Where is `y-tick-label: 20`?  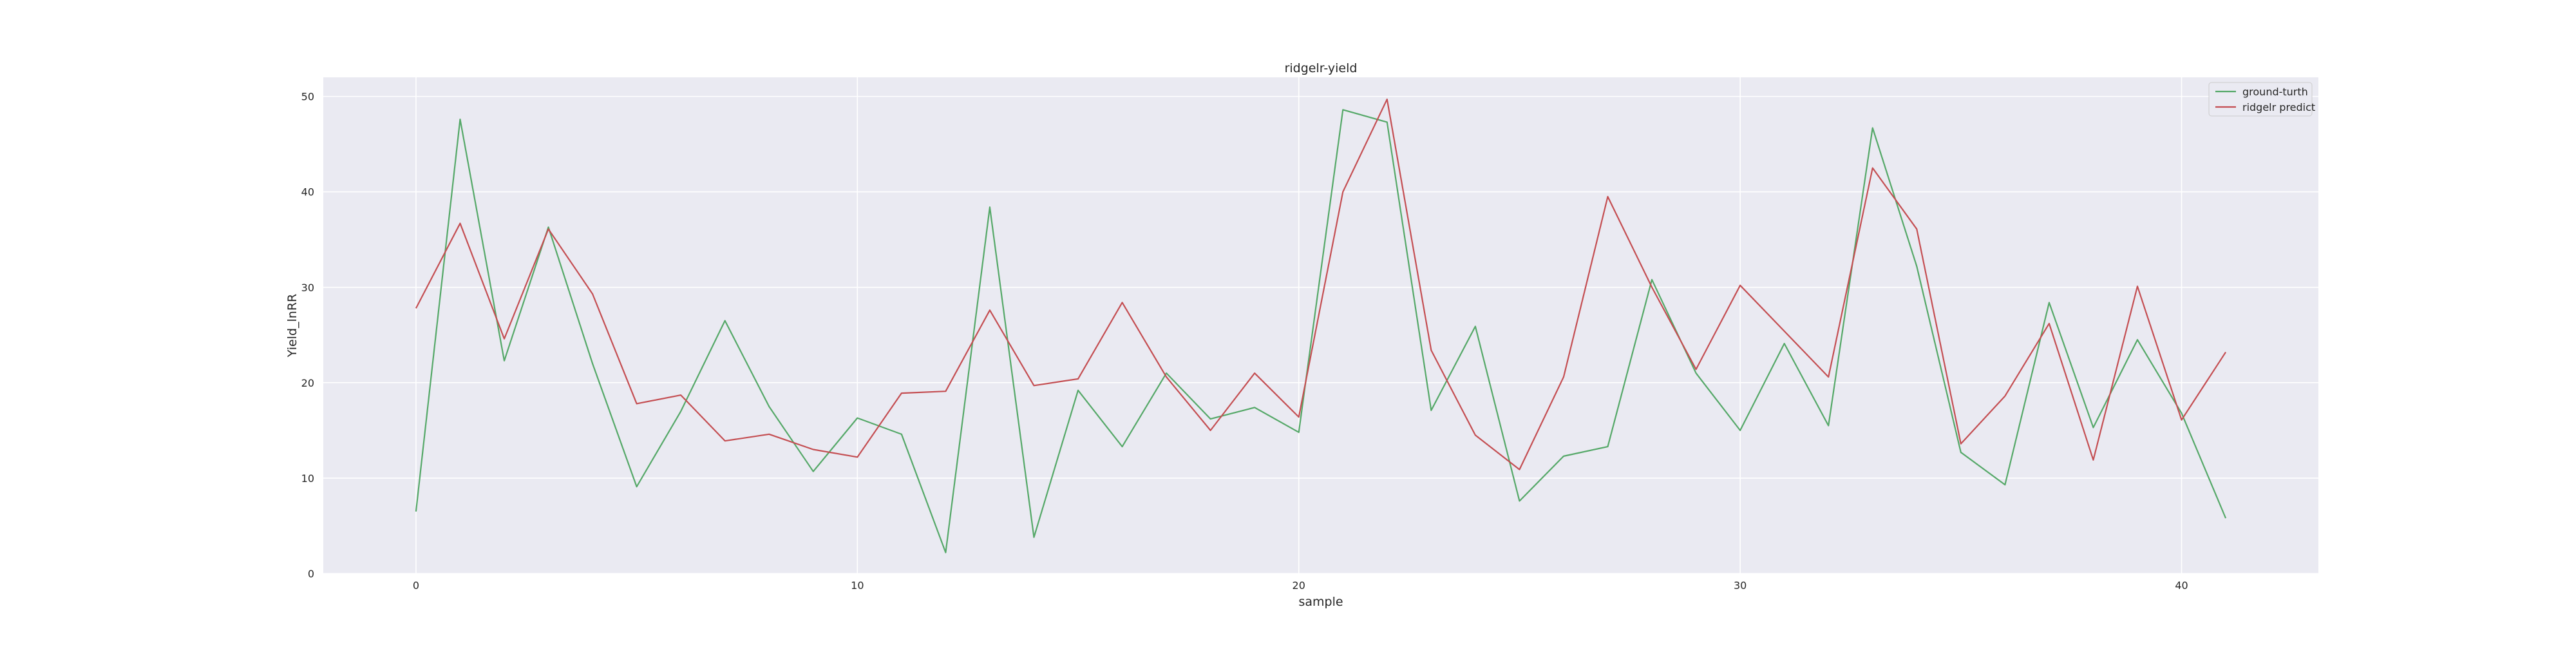
y-tick-label: 20 is located at coordinates (307, 383).